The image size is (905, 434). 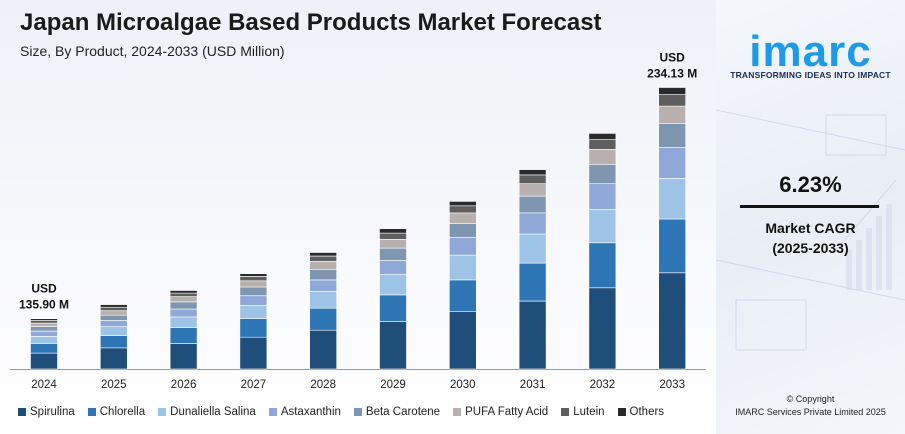 I want to click on bar-segment-2029-dunaliella-salina, so click(x=393, y=285).